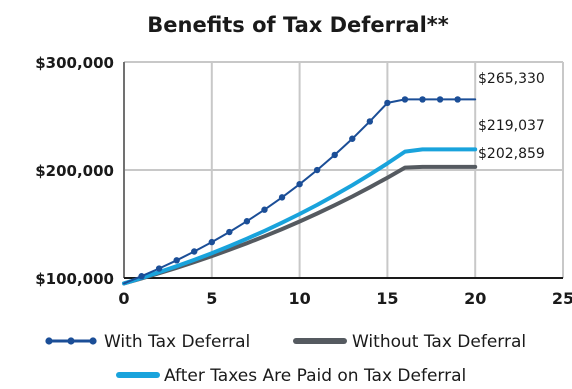 The image size is (572, 389). Describe the element at coordinates (74, 63) in the screenshot. I see `y-tick-label: $300,000` at that location.